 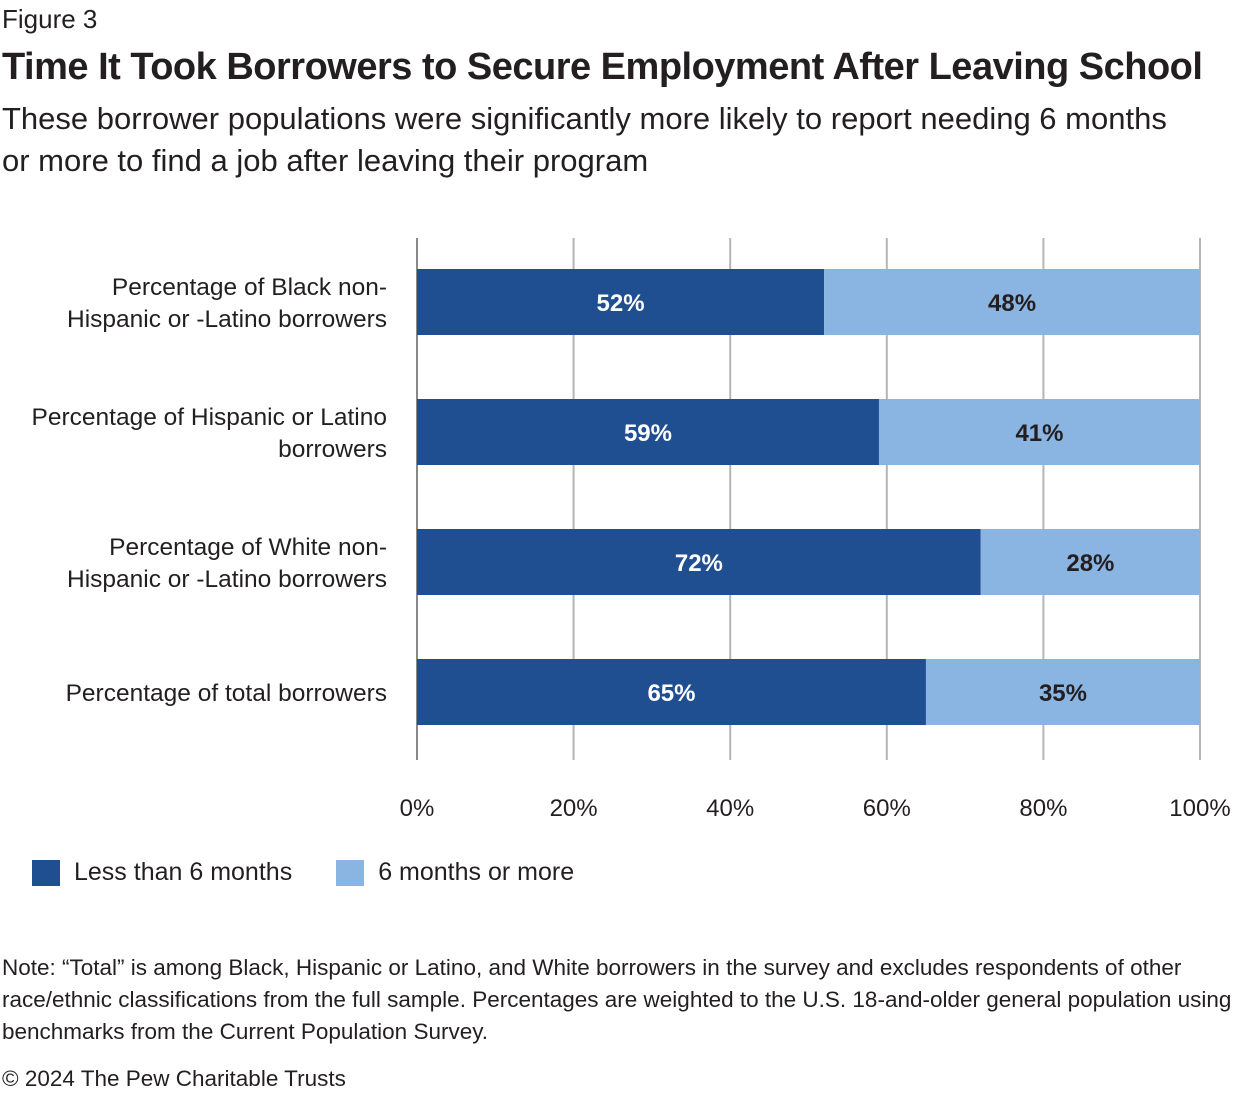 I want to click on legend-swatch-less-than-6-months, so click(x=46, y=872).